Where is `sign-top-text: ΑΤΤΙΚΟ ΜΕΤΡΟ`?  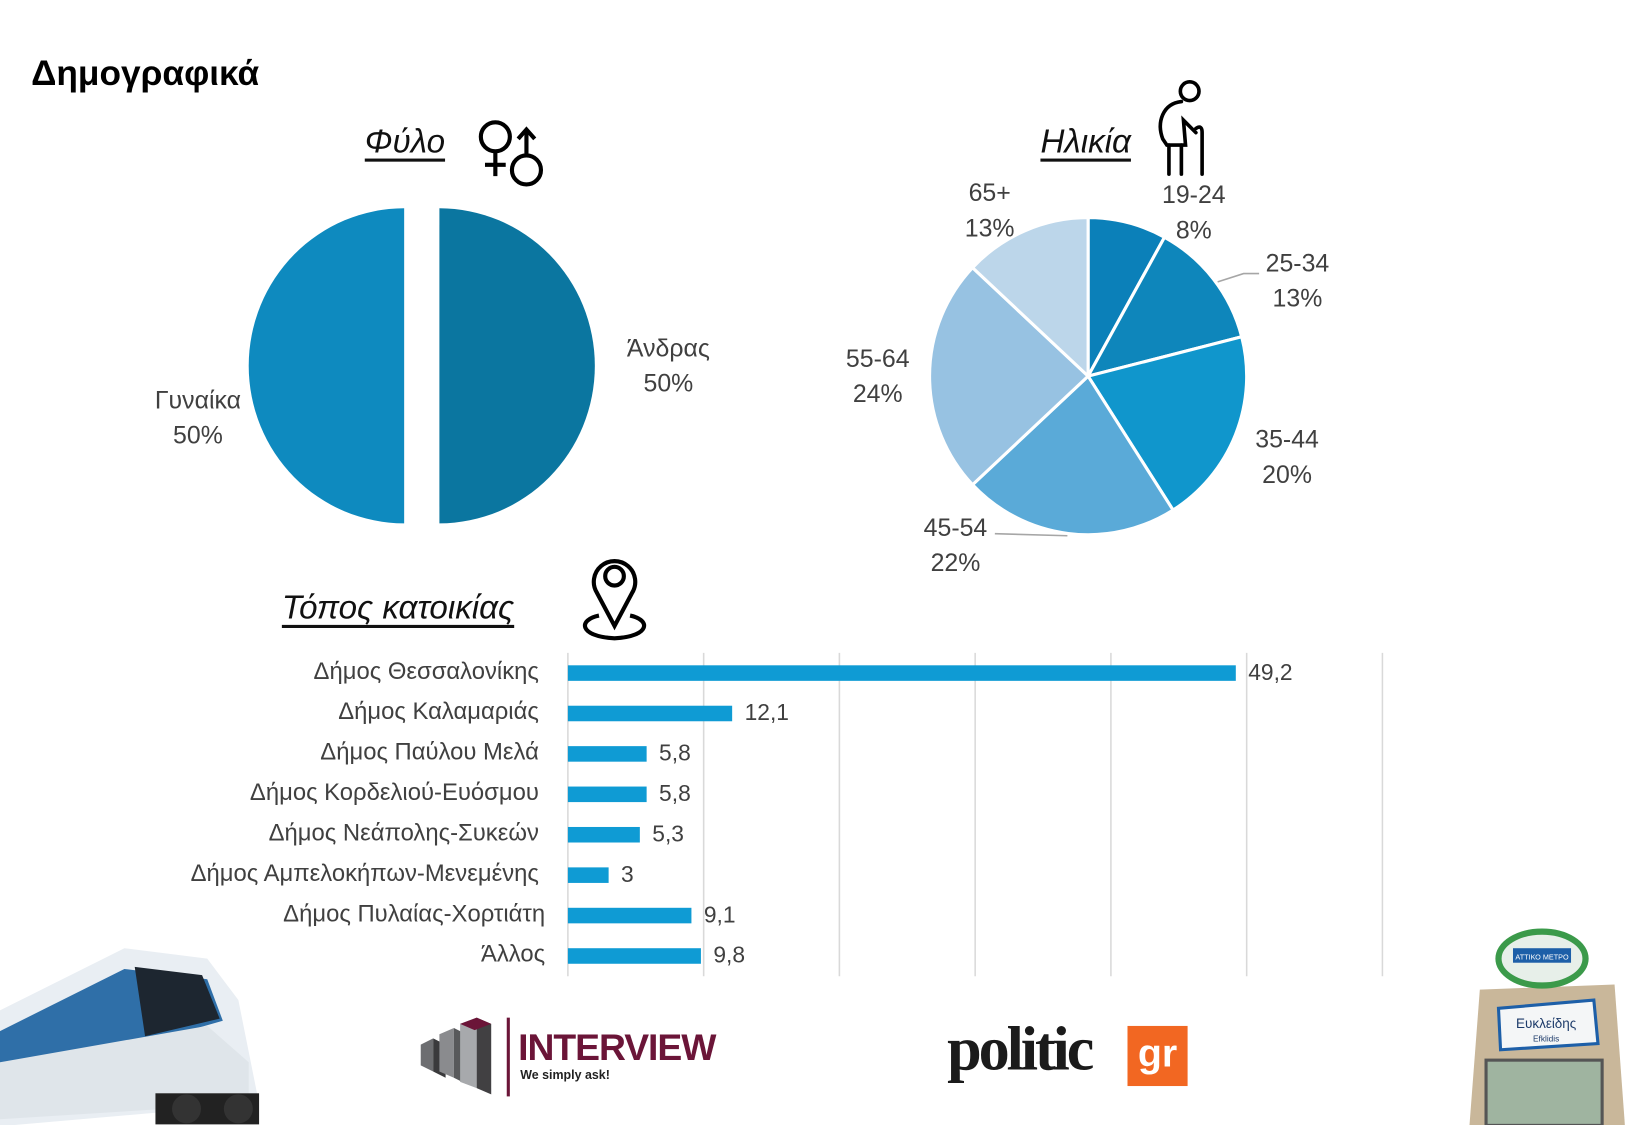
sign-top-text: ΑΤΤΙΚΟ ΜΕΤΡΟ is located at coordinates (1542, 957).